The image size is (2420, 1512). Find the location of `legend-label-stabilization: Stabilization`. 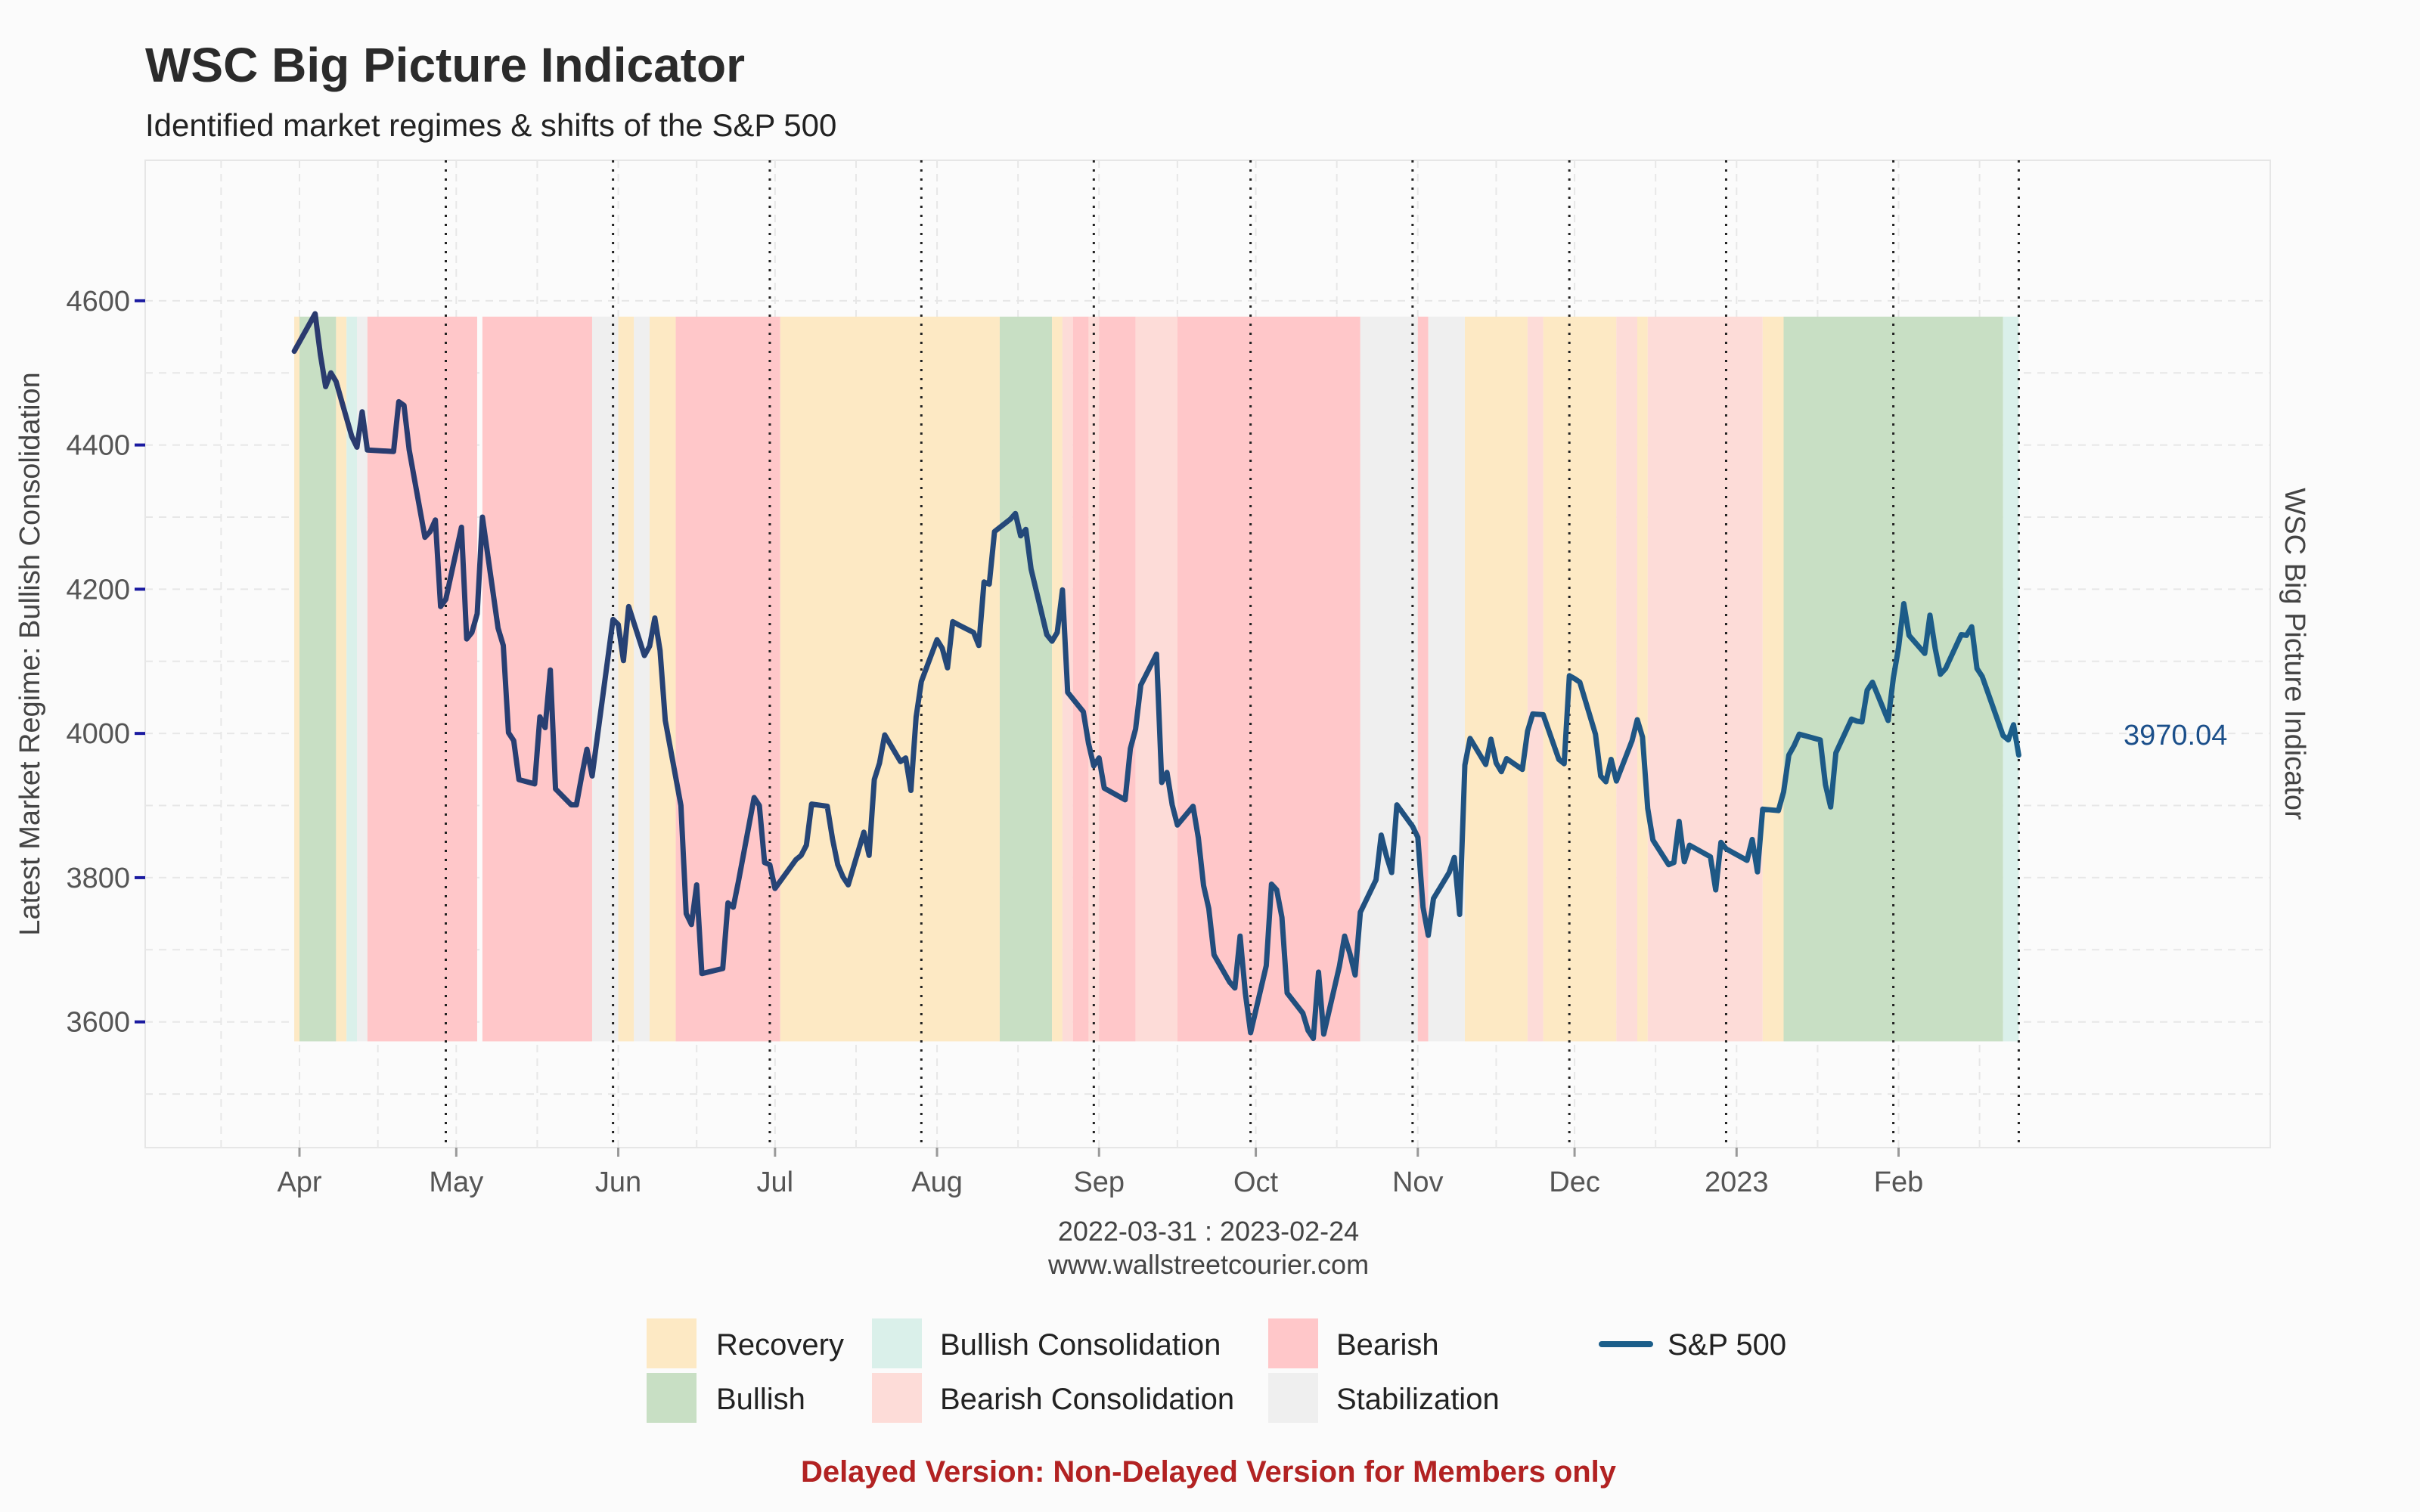

legend-label-stabilization: Stabilization is located at coordinates (1418, 1399).